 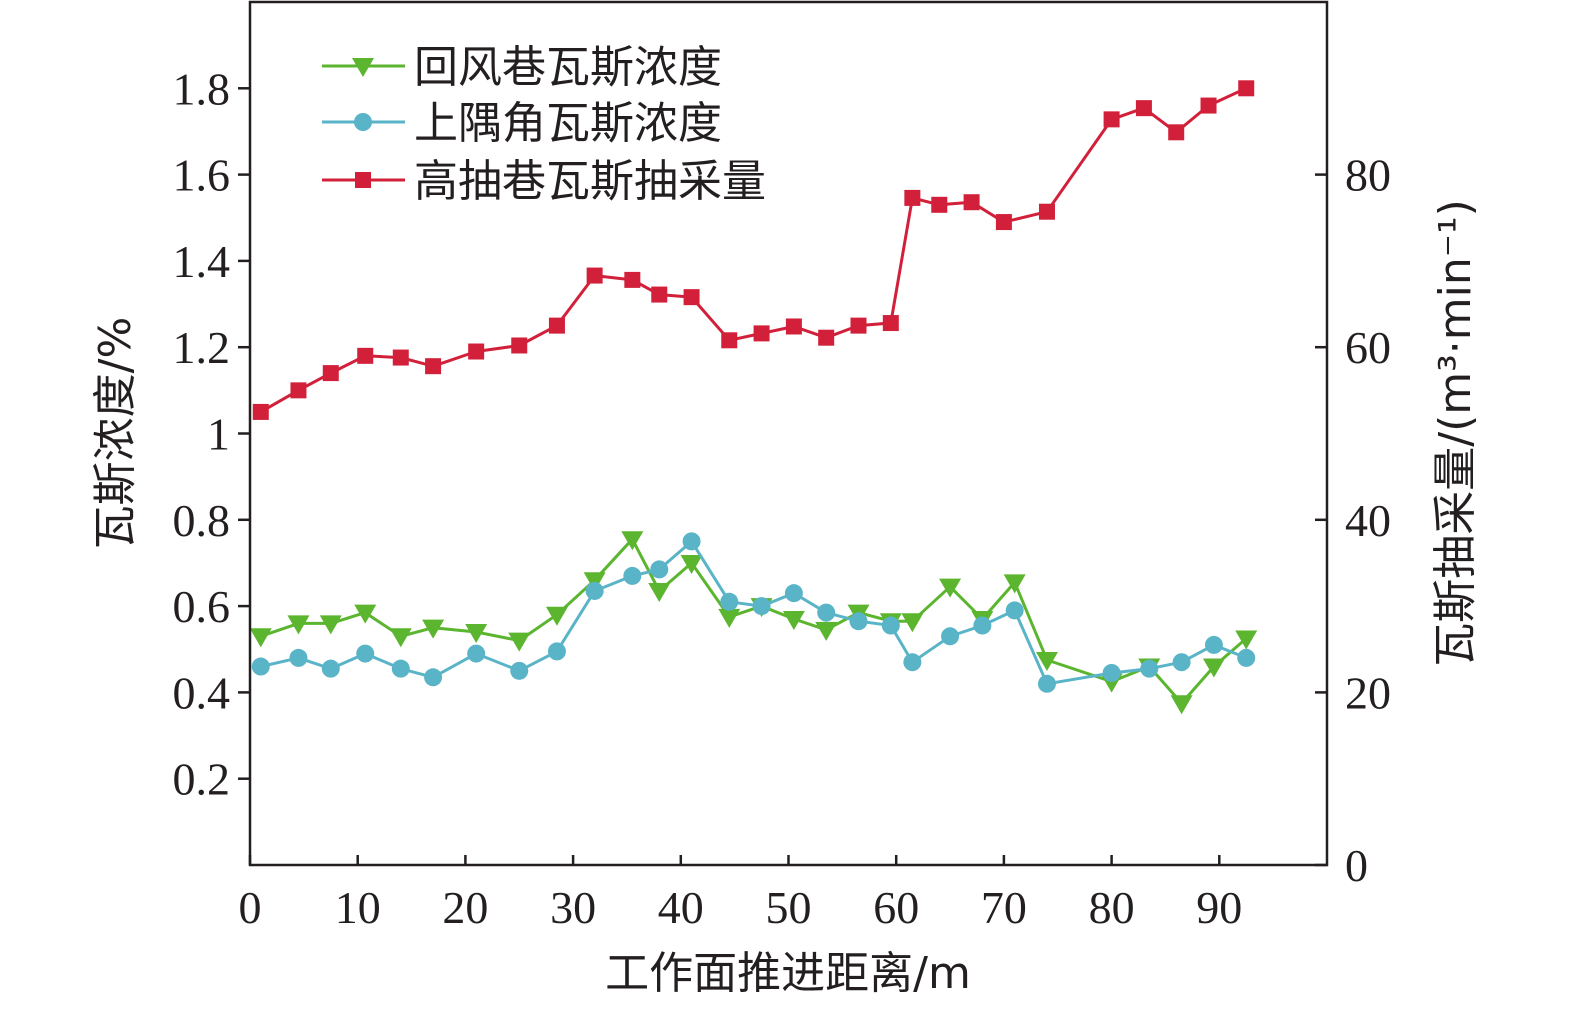 I want to click on x-tick-label: 40, so click(x=681, y=907).